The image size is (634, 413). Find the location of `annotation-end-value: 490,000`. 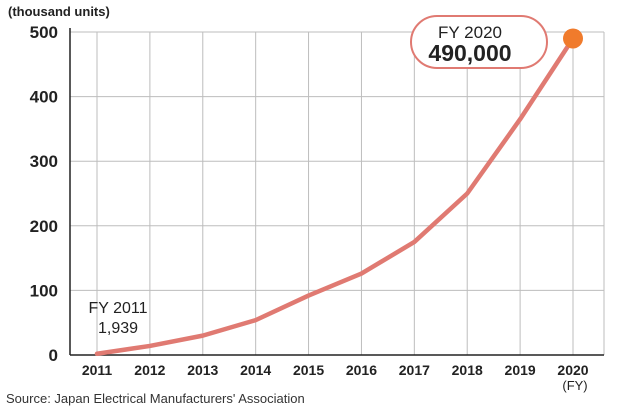

annotation-end-value: 490,000 is located at coordinates (469, 53).